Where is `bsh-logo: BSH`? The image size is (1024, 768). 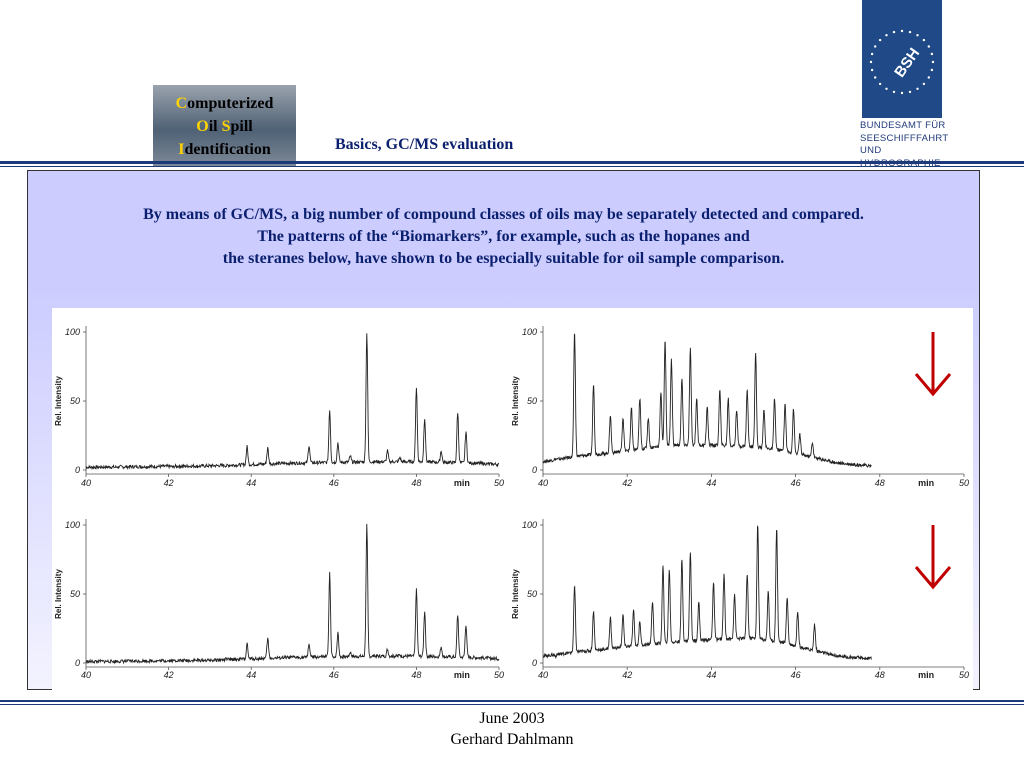 bsh-logo: BSH is located at coordinates (902, 59).